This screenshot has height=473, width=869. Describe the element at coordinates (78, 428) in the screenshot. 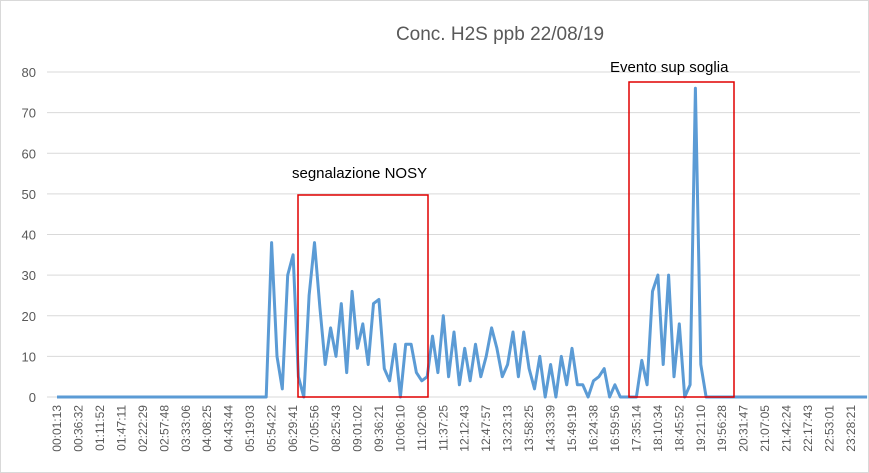

I see `x-tick-label: 00:36:32` at that location.